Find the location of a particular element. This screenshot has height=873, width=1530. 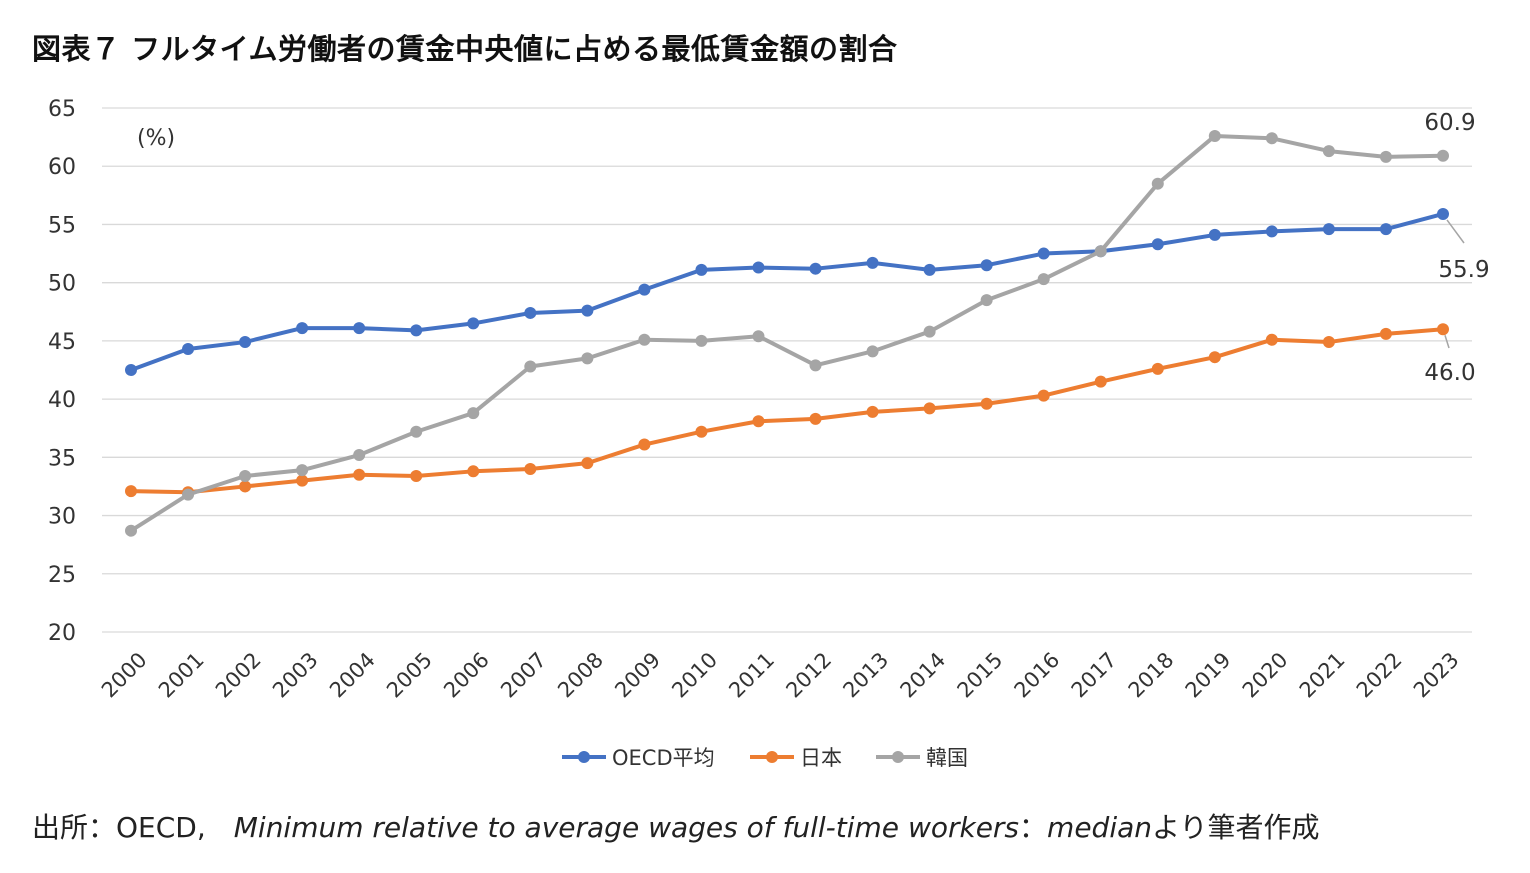

x-tick-label: 2019 is located at coordinates (1208, 675).